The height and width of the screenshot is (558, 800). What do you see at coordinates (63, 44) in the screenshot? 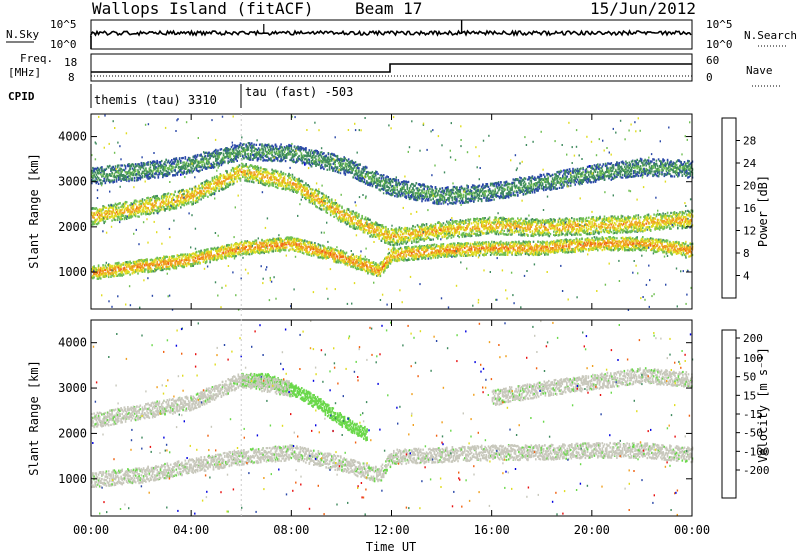
I see `noise-left-tick-bottom: 10^0` at bounding box center [63, 44].